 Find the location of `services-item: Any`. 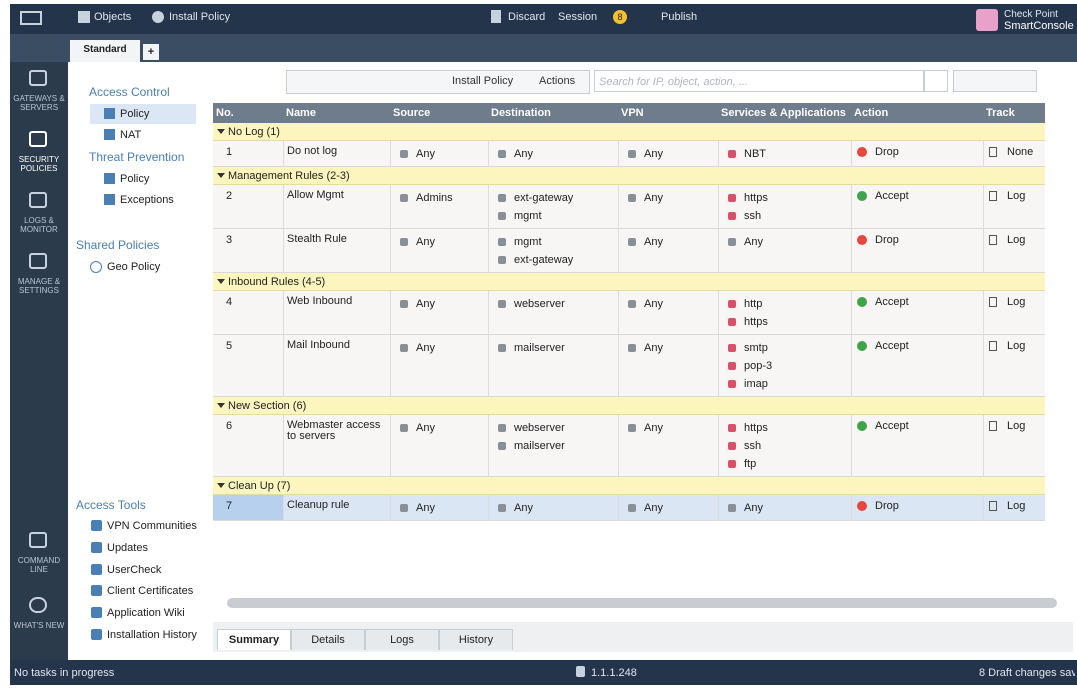

services-item: Any is located at coordinates (753, 508).